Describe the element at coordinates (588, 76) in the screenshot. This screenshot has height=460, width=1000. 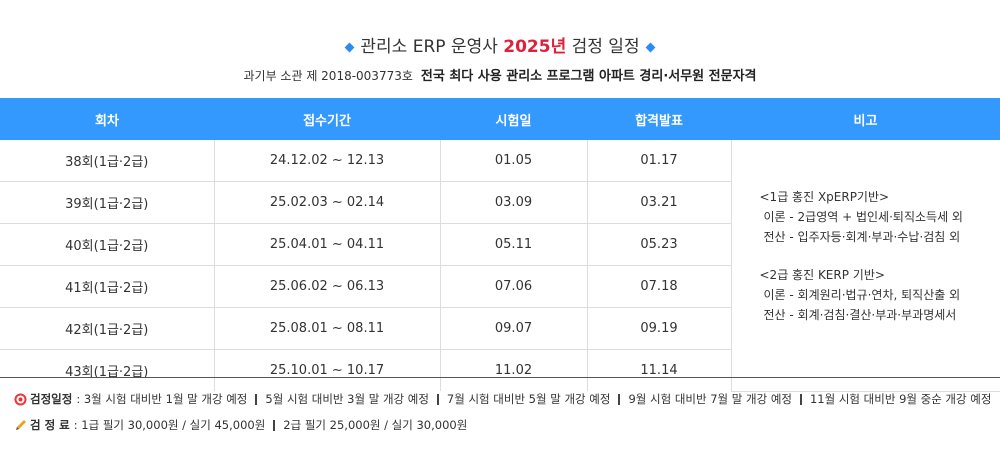
I see `tagline: 전국 최다 사용 관리소 프로그램 아파트 경리·서무원 전문자격` at that location.